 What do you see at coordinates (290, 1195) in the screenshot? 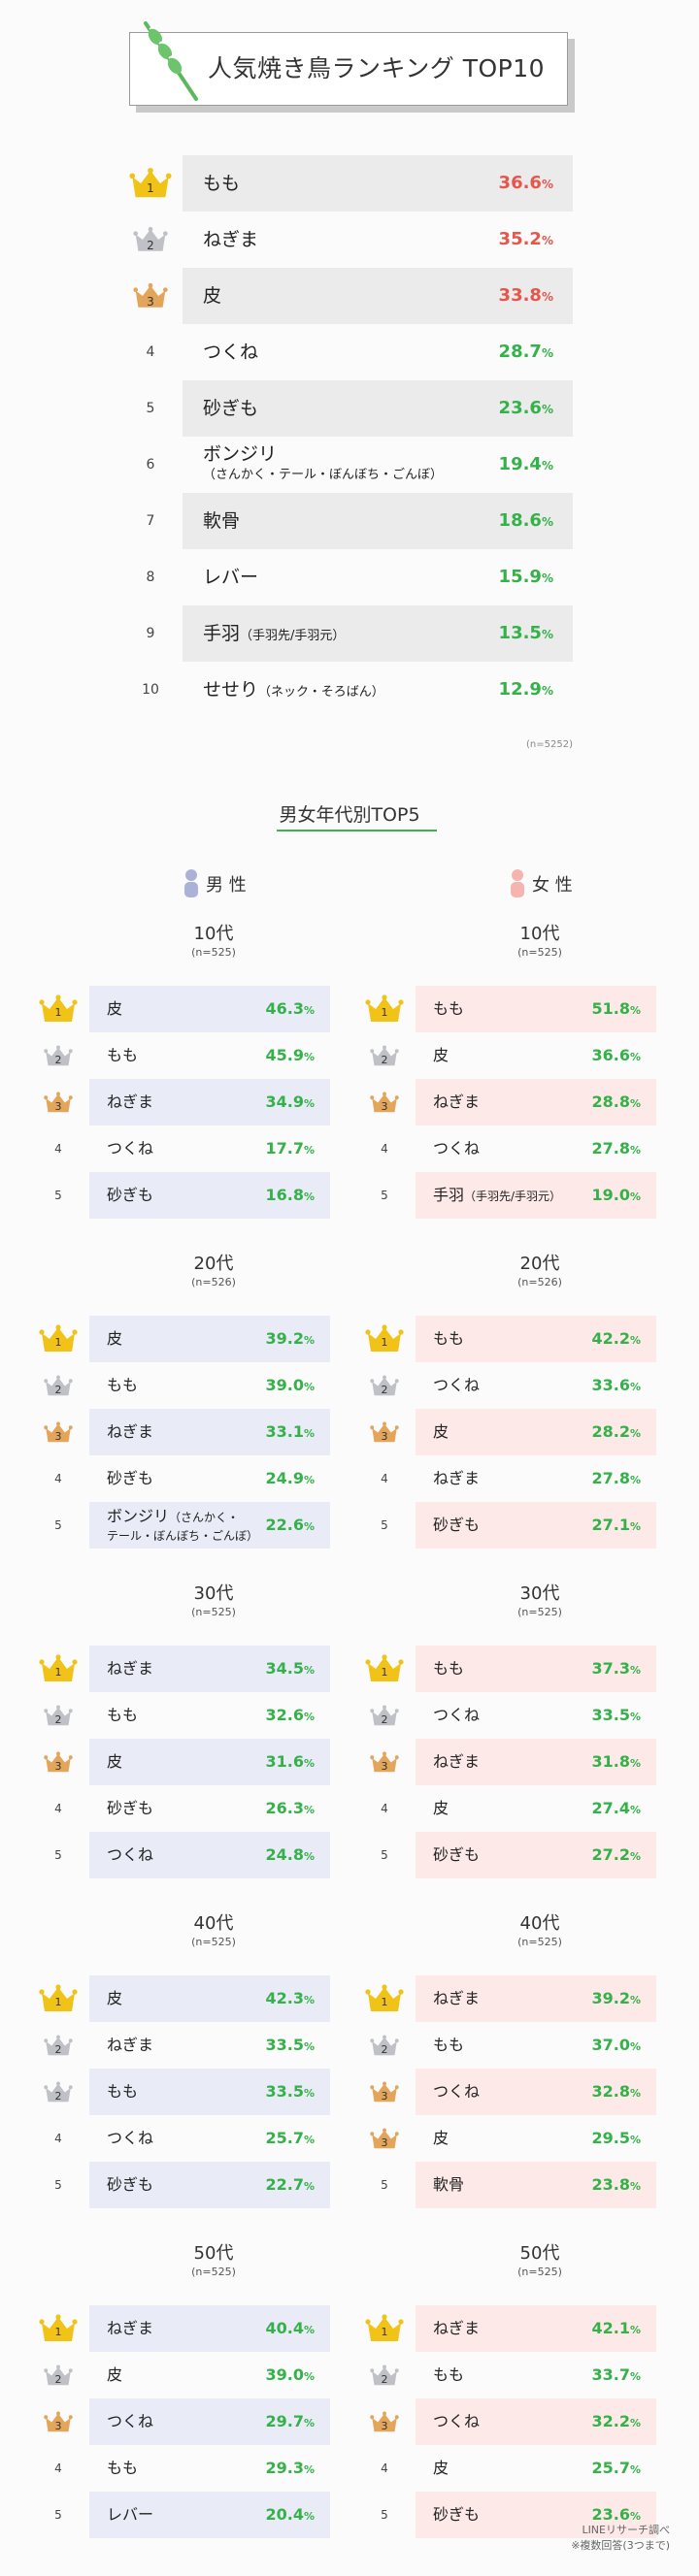
I see `item-percent: 16.8%` at bounding box center [290, 1195].